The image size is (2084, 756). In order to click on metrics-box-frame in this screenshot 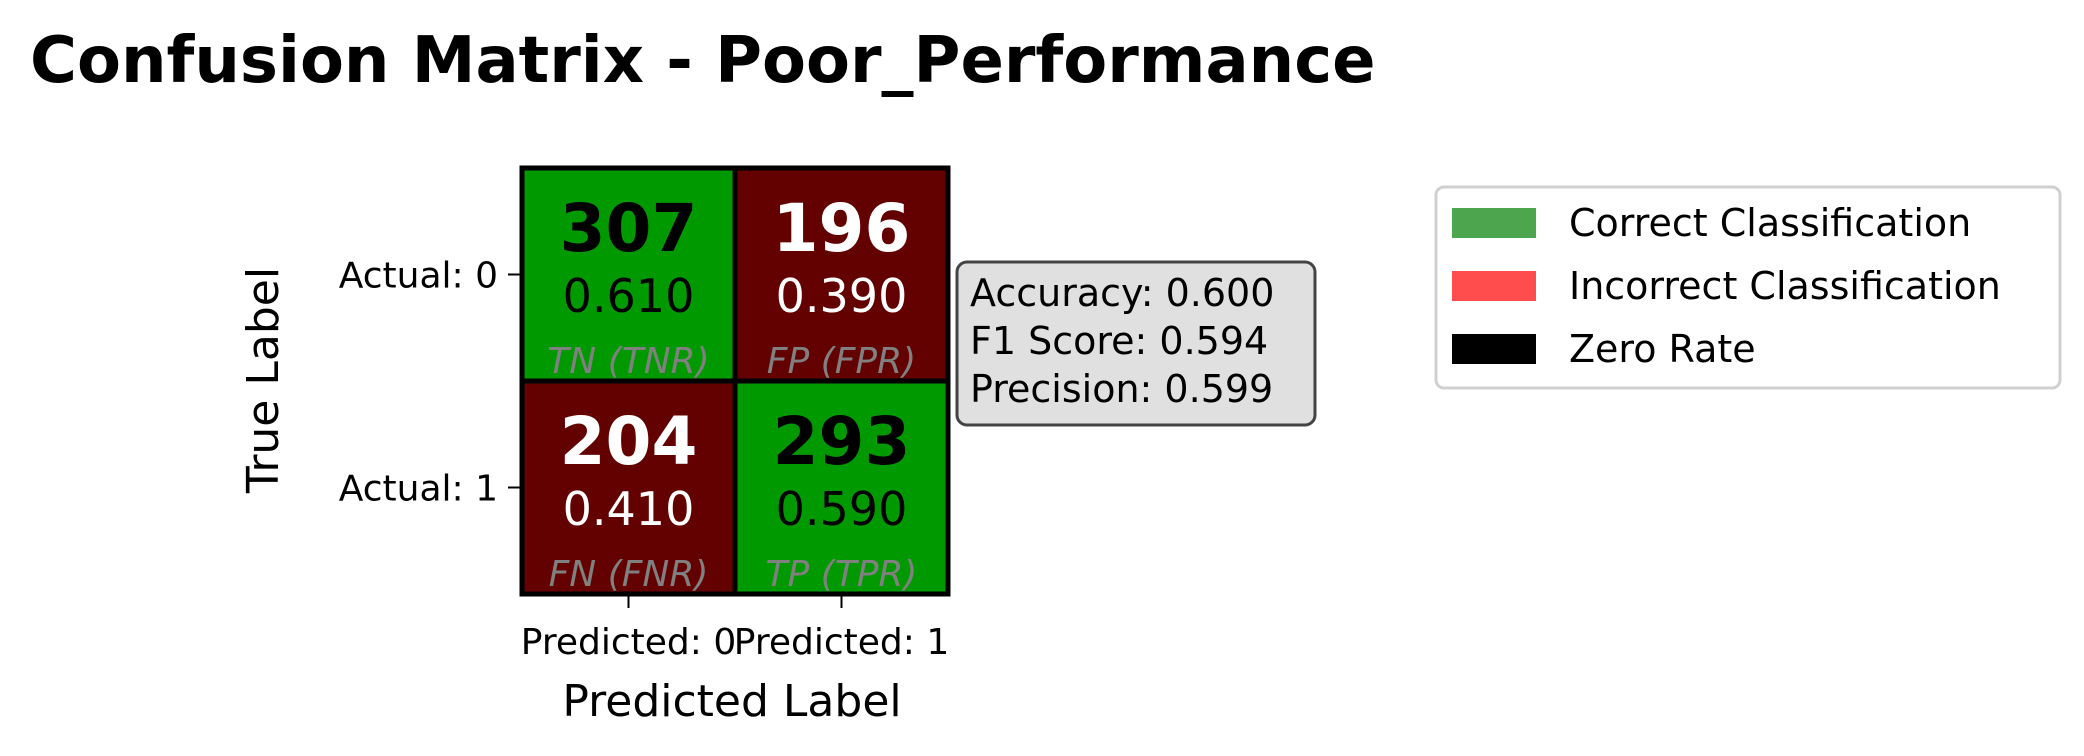, I will do `click(1136, 343)`.